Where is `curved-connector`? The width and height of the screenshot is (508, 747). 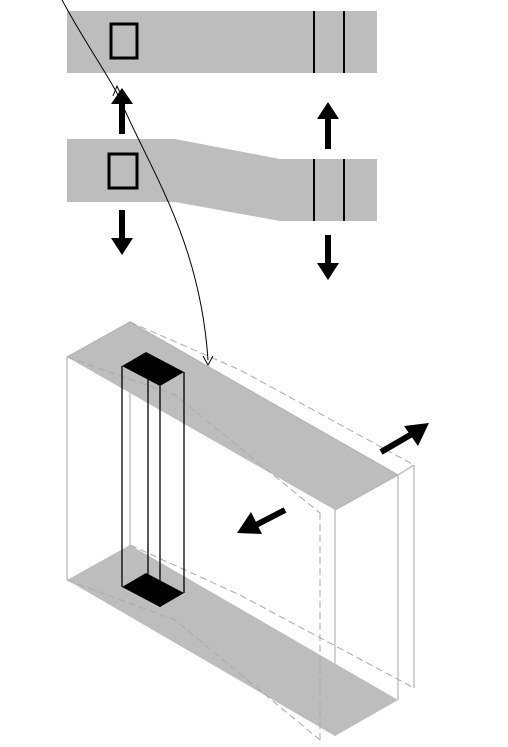
curved-connector is located at coordinates (135, 180).